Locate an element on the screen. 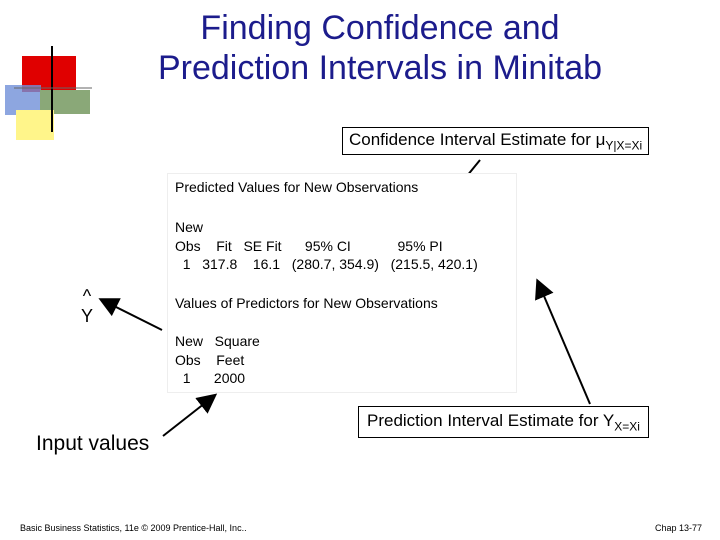 The height and width of the screenshot is (540, 720). pi-callout: Prediction Interval Estimate for YX=Xi is located at coordinates (503, 422).